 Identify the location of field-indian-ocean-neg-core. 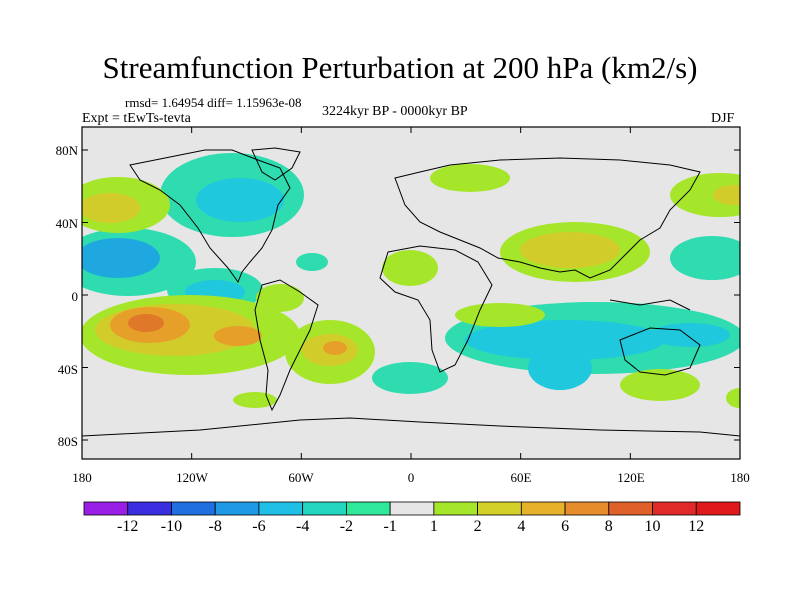
(565, 340).